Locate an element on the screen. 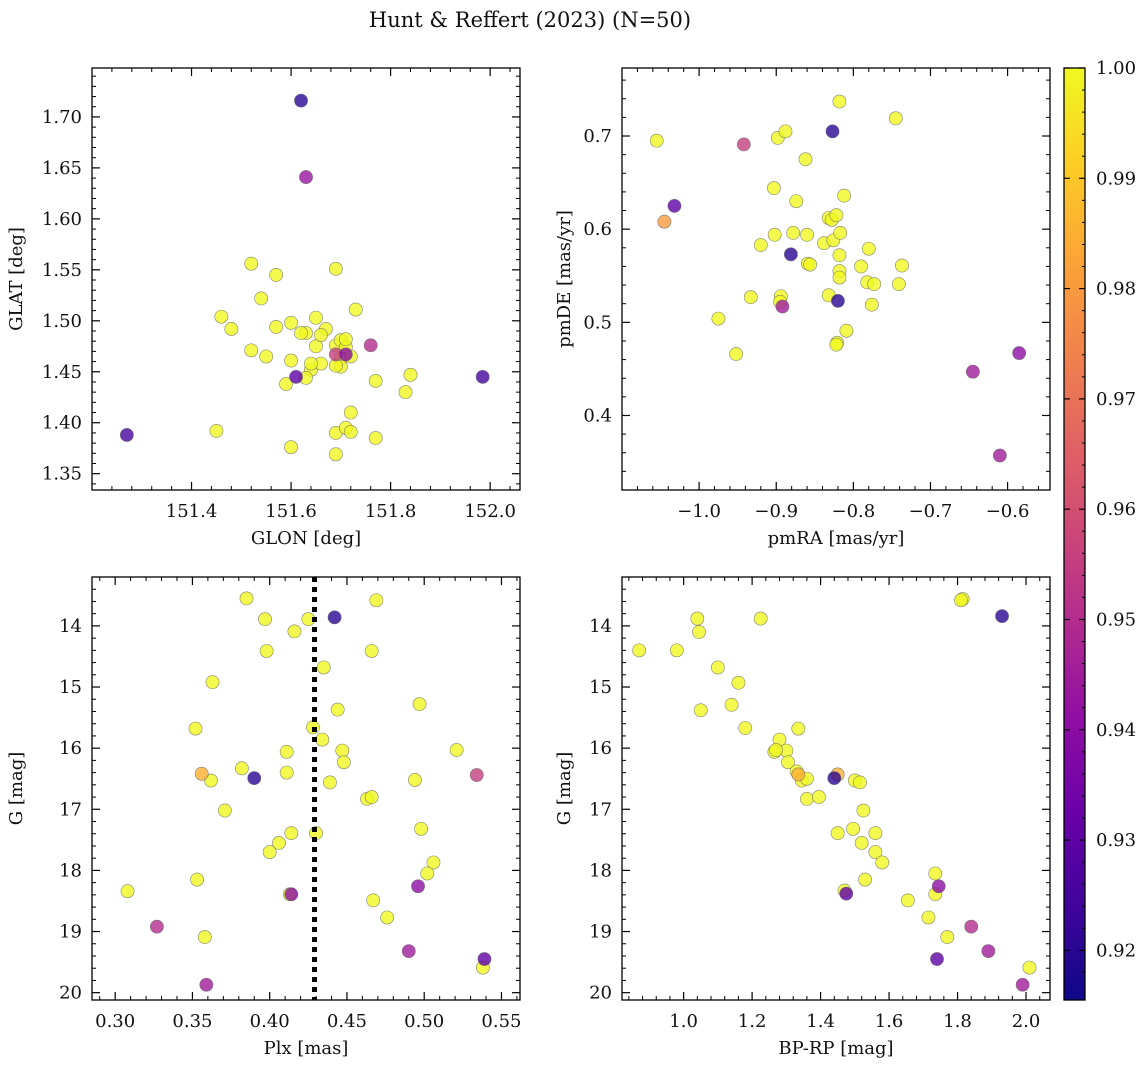 The image size is (1148, 1067). colorbar-tick-label: 0.99 is located at coordinates (1116, 178).